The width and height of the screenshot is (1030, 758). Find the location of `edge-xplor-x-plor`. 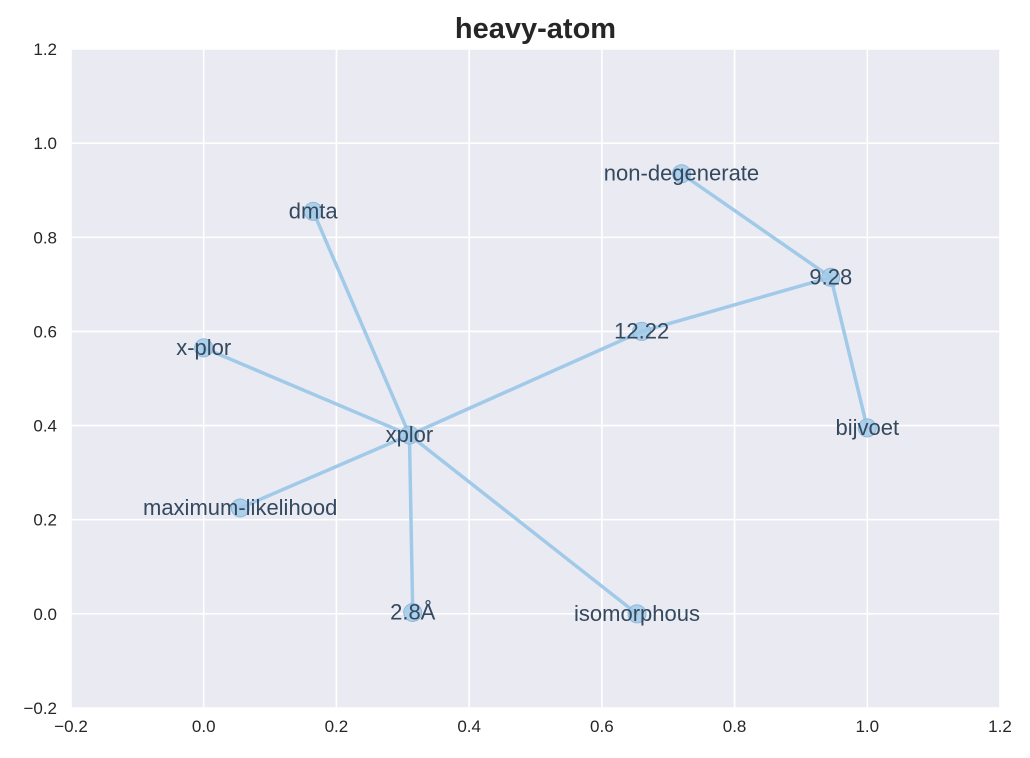

edge-xplor-x-plor is located at coordinates (306, 391).